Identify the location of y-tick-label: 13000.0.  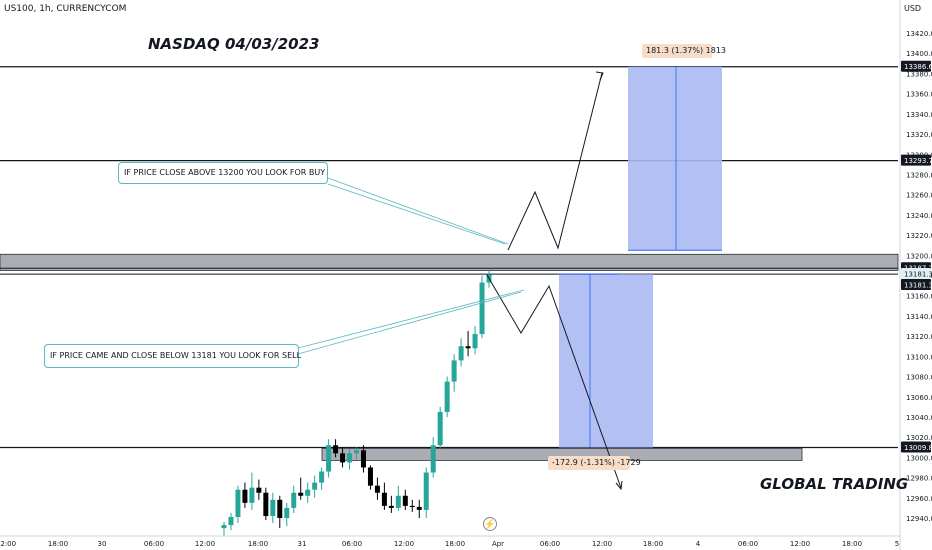
(919, 458).